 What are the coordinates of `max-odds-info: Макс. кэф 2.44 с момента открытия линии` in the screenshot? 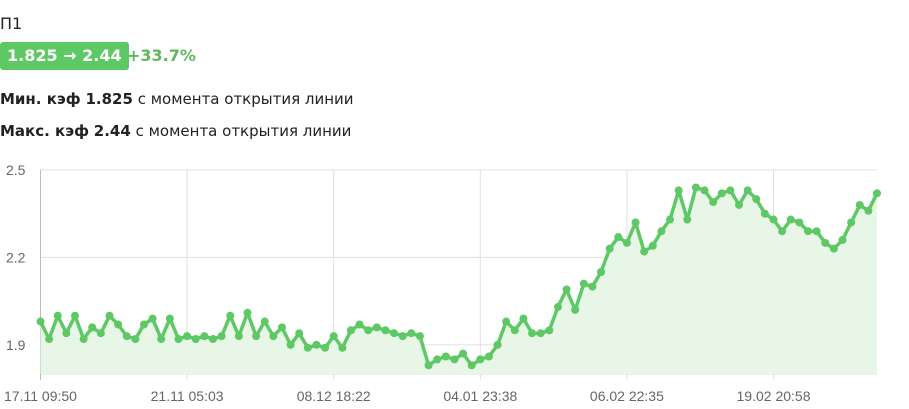 It's located at (175, 131).